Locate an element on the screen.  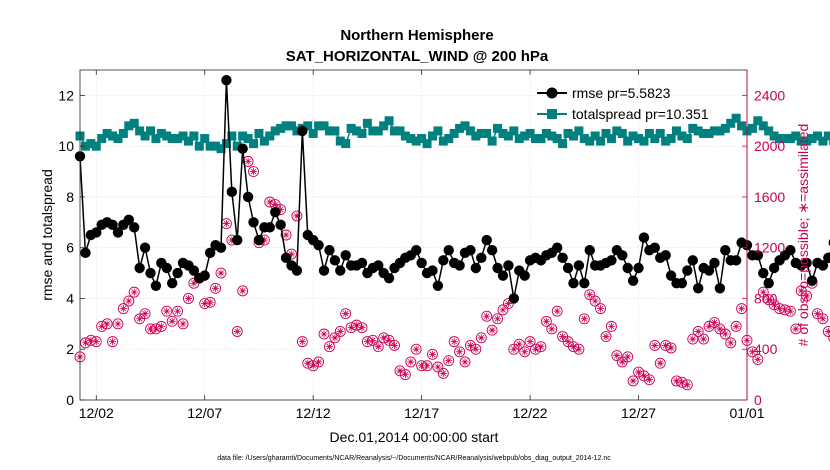
y-axis-left: 0 2 4 6 8 10 12 is located at coordinates (71, 247).